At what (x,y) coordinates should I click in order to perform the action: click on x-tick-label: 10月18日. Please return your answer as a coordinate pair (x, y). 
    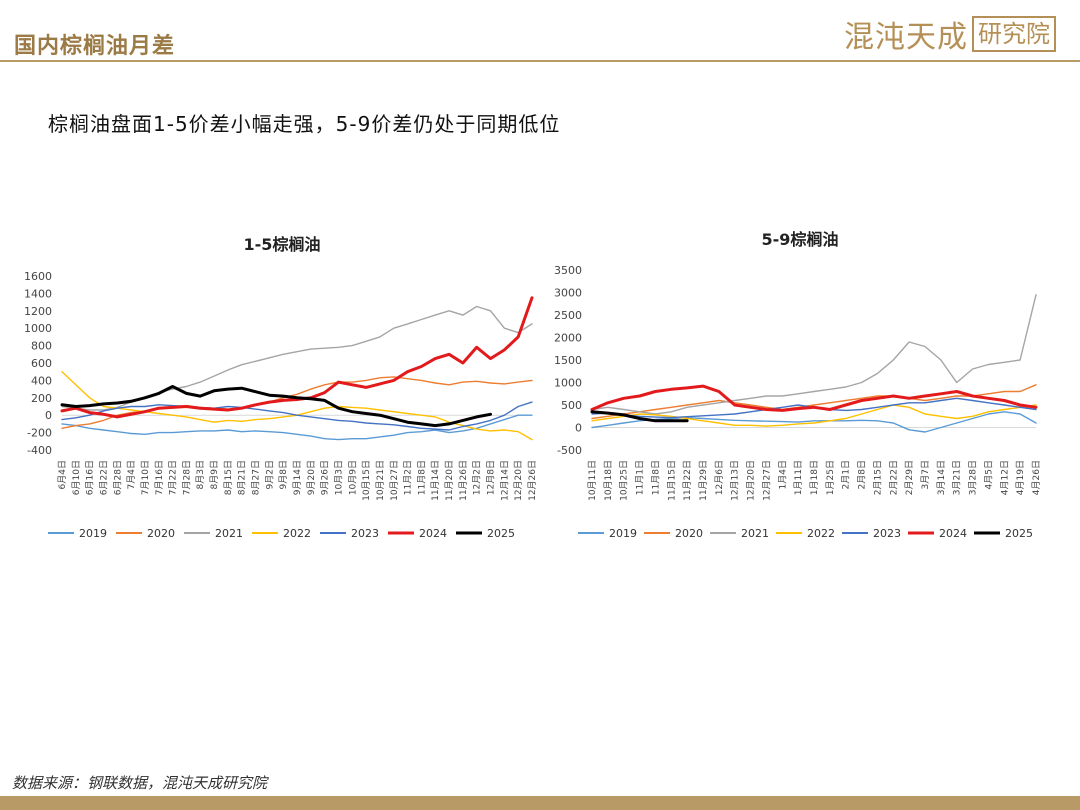
    Looking at the image, I should click on (608, 480).